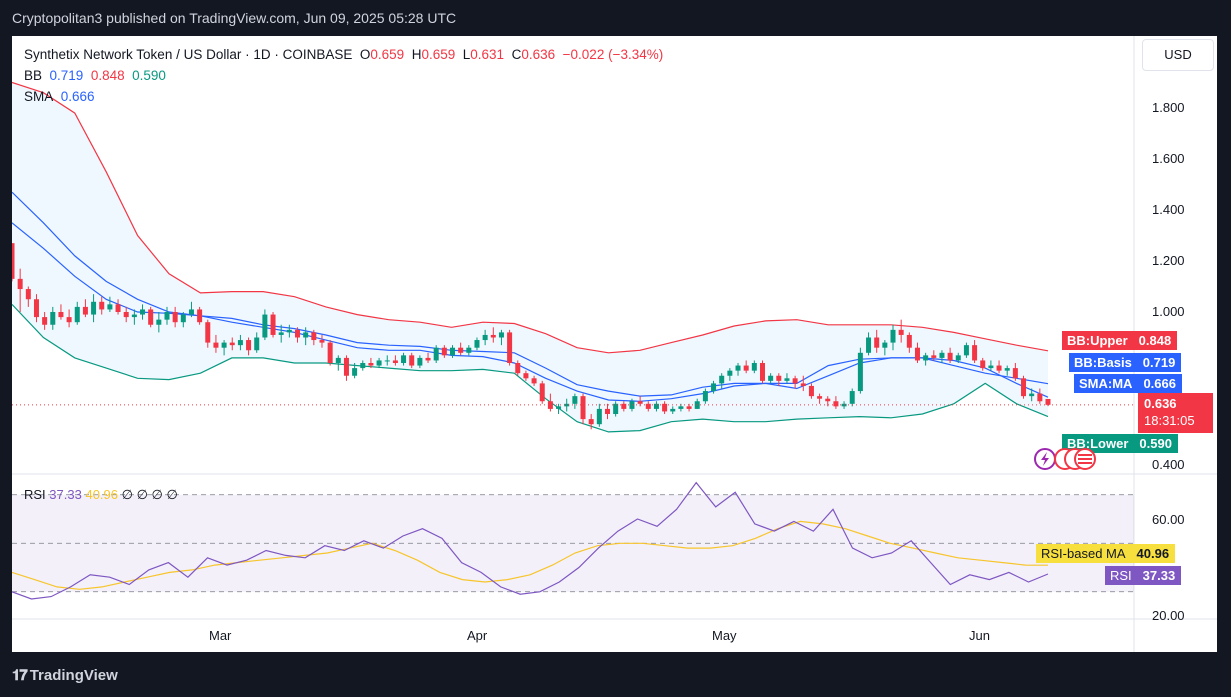 The width and height of the screenshot is (1231, 697). What do you see at coordinates (65, 675) in the screenshot?
I see `tradingview-logo: 𝟏𝟕 TradingView` at bounding box center [65, 675].